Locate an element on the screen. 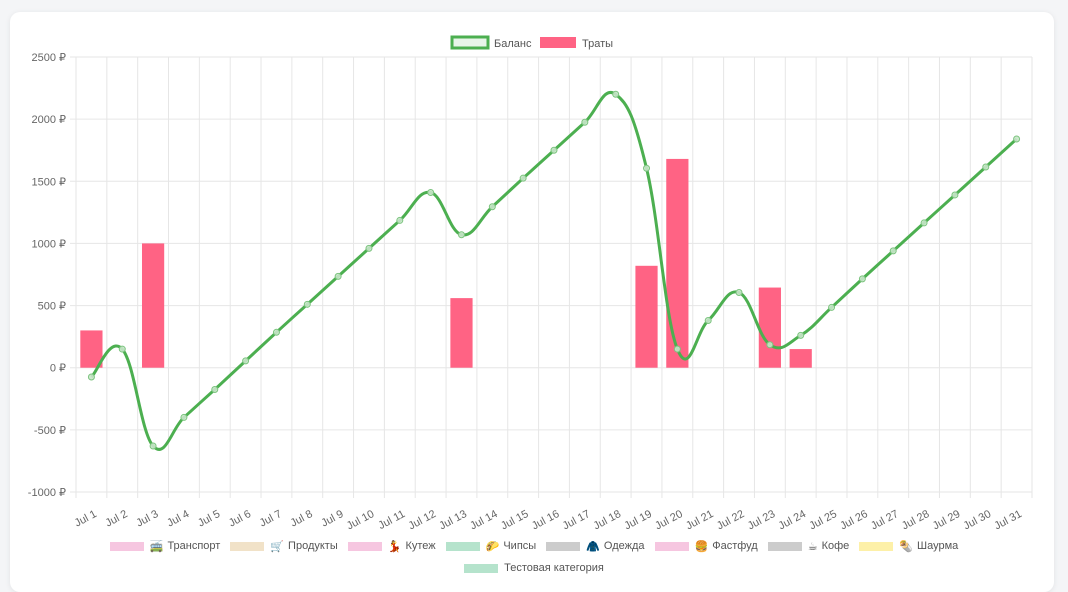 Image resolution: width=1068 pixels, height=592 pixels. x-tick-label: Jul 14 is located at coordinates (484, 520).